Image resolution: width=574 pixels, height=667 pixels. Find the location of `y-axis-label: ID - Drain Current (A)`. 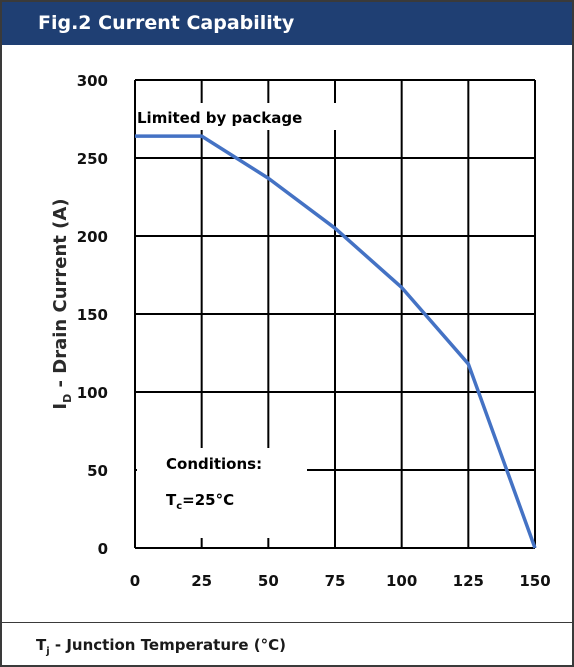

y-axis-label: ID - Drain Current (A) is located at coordinates (62, 303).